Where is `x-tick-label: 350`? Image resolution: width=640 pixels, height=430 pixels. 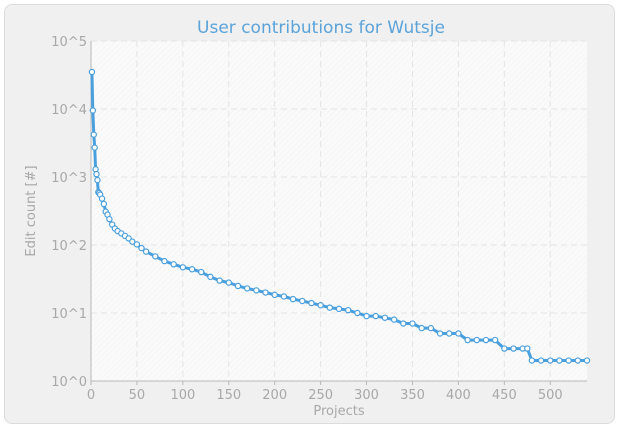 x-tick-label: 350 is located at coordinates (412, 395).